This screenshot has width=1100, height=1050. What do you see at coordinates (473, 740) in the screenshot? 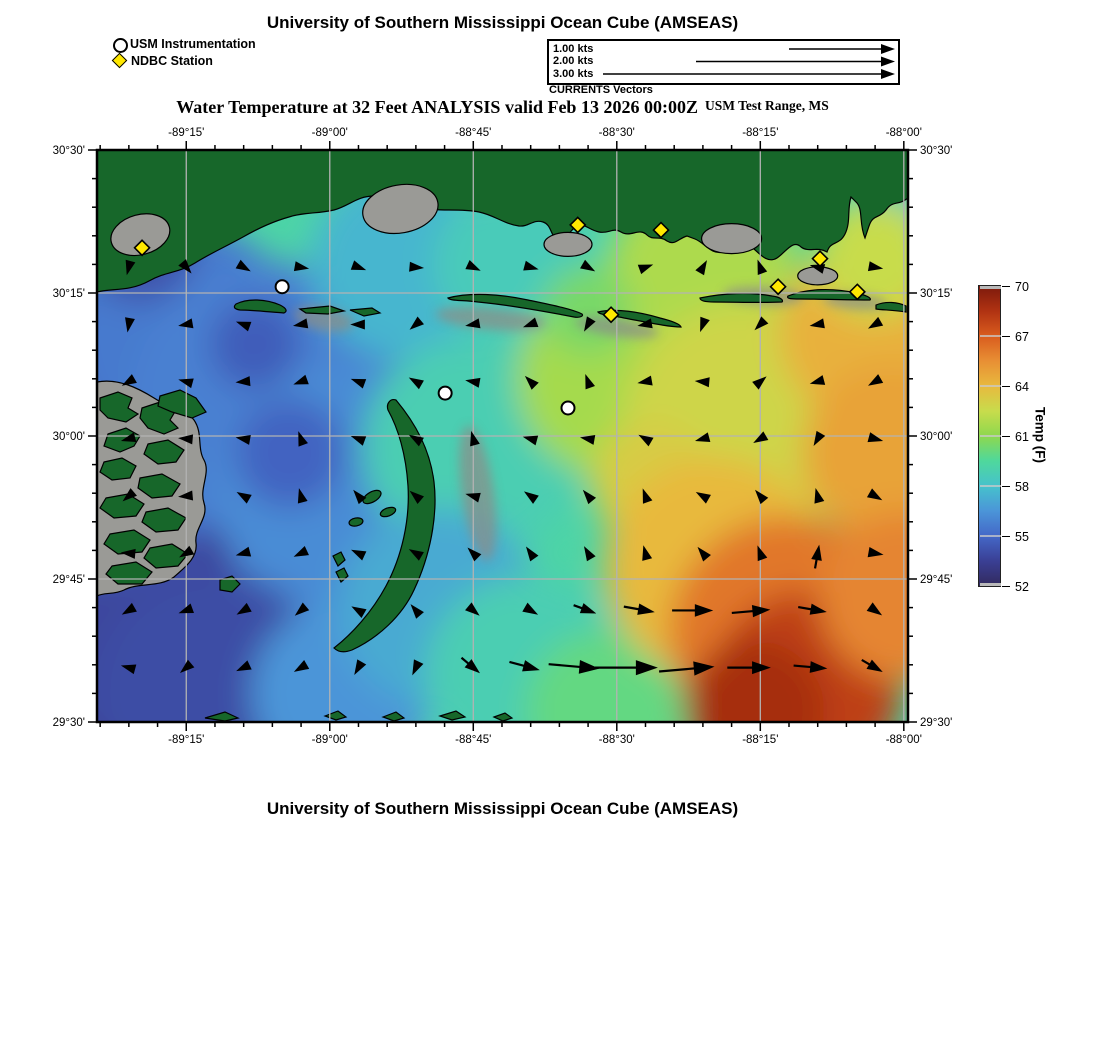
I see `x-axis-label-bottom: -88°45'` at bounding box center [473, 740].